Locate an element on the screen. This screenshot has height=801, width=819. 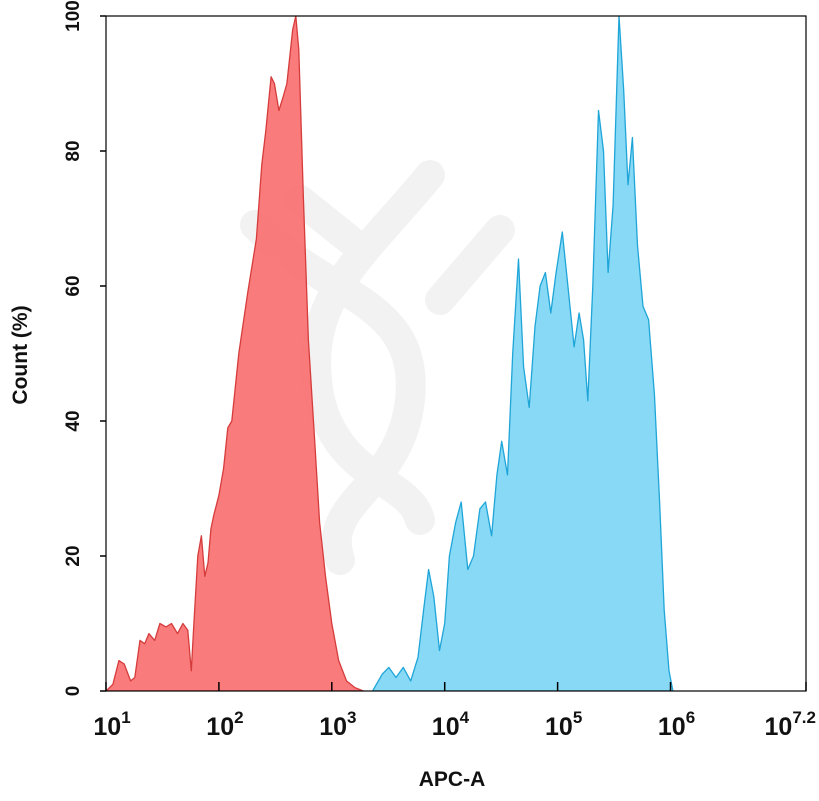
y-tick-label: 100 is located at coordinates (73, 16).